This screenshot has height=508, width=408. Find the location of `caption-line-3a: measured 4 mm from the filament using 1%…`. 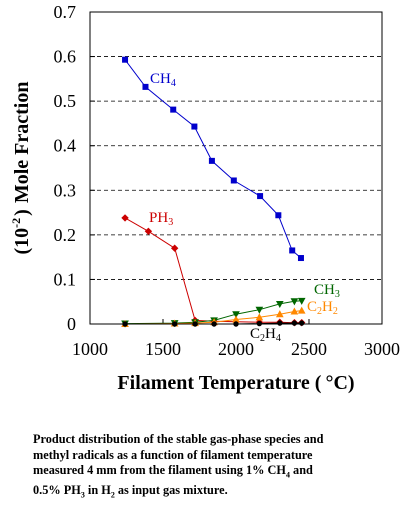

caption-line-3a: measured 4 mm from the filament using 1%… is located at coordinates (159, 470).